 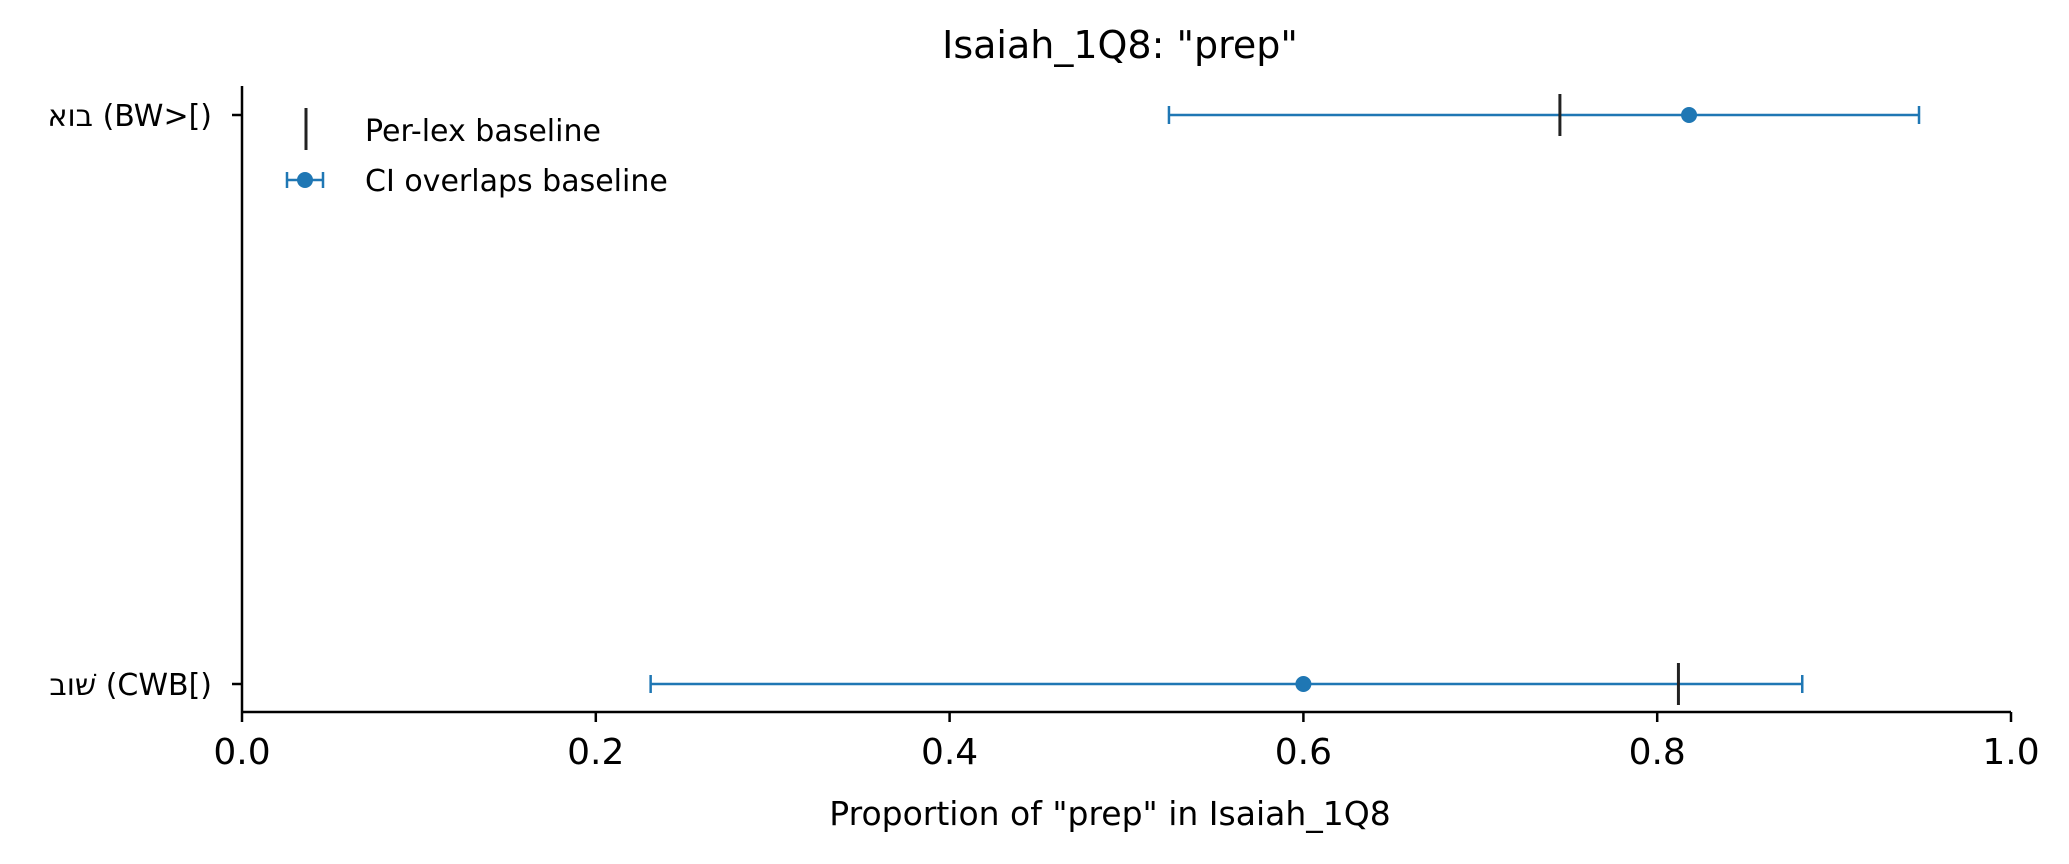 What do you see at coordinates (129, 116) in the screenshot?
I see `y-tick-label: בוא (BW>[)` at bounding box center [129, 116].